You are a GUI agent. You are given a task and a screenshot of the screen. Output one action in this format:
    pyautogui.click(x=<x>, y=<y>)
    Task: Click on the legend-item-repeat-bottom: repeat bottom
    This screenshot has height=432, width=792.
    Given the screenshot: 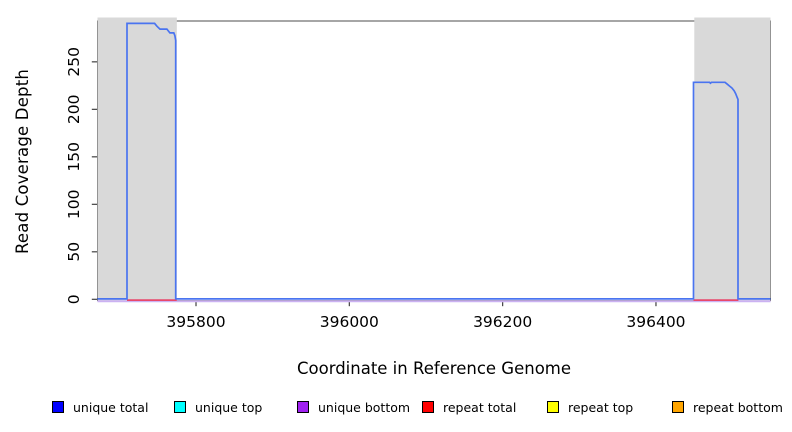 What is the action you would take?
    pyautogui.click(x=727, y=407)
    